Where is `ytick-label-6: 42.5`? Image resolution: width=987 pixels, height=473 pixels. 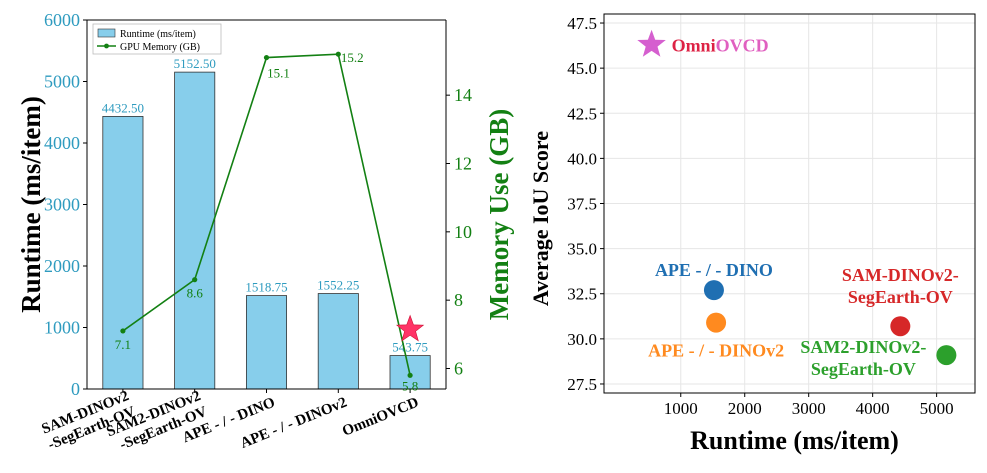 ytick-label-6: 42.5 is located at coordinates (582, 113).